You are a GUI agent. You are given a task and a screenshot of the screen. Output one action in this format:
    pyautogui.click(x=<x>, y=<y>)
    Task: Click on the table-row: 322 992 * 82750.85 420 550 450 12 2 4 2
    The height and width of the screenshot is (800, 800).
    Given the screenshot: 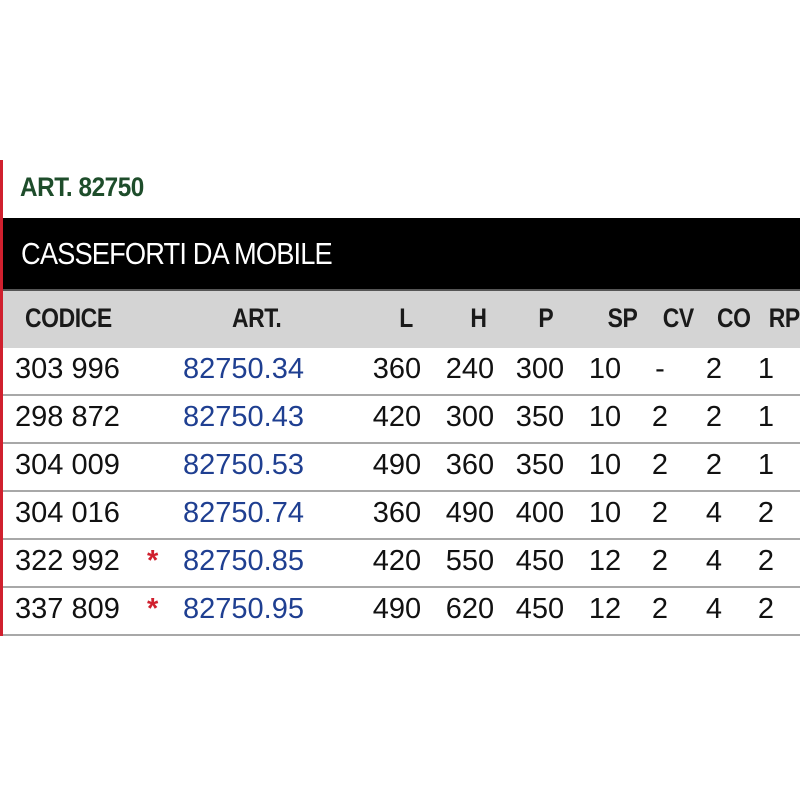 What is the action you would take?
    pyautogui.click(x=401, y=564)
    